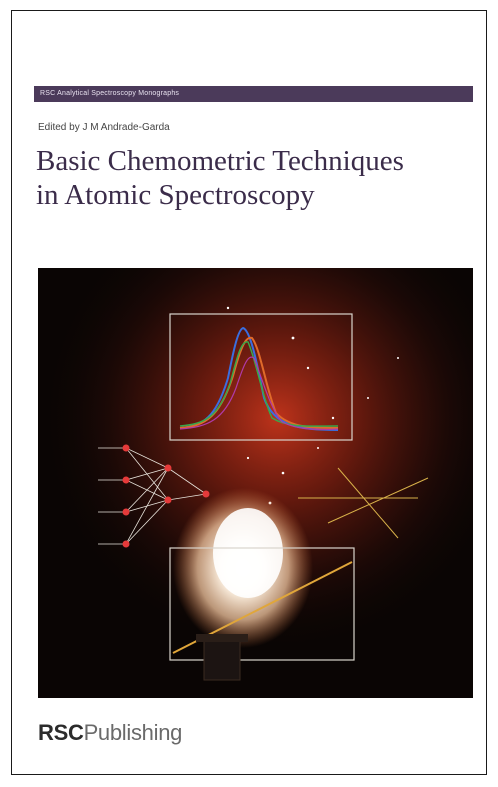  Describe the element at coordinates (248, 553) in the screenshot. I see `flame-core` at that location.